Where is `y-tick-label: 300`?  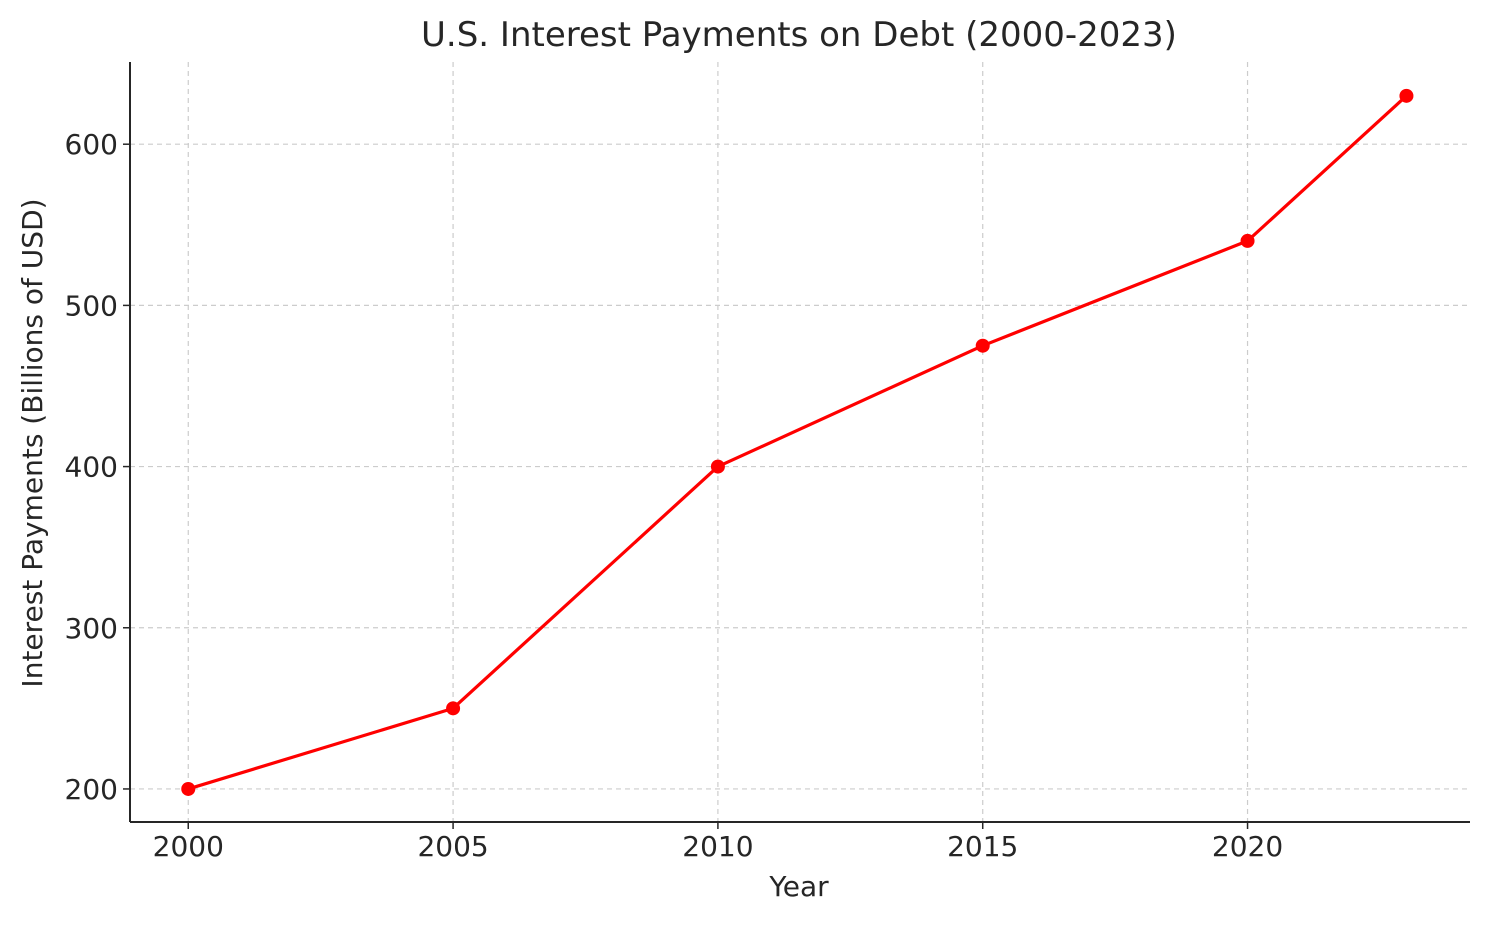 y-tick-label: 300 is located at coordinates (91, 628).